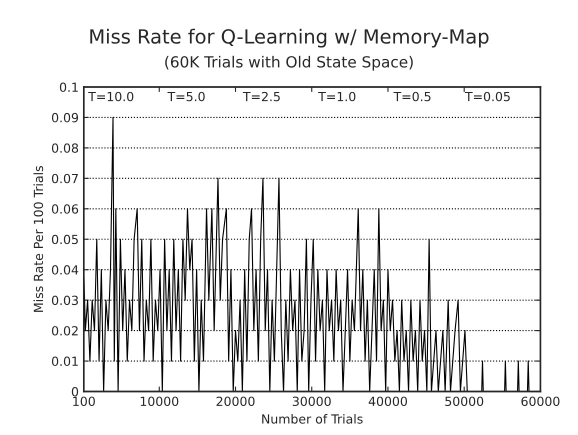 This screenshot has width=578, height=435. Describe the element at coordinates (388, 401) in the screenshot. I see `x-tick-label: 40000` at that location.